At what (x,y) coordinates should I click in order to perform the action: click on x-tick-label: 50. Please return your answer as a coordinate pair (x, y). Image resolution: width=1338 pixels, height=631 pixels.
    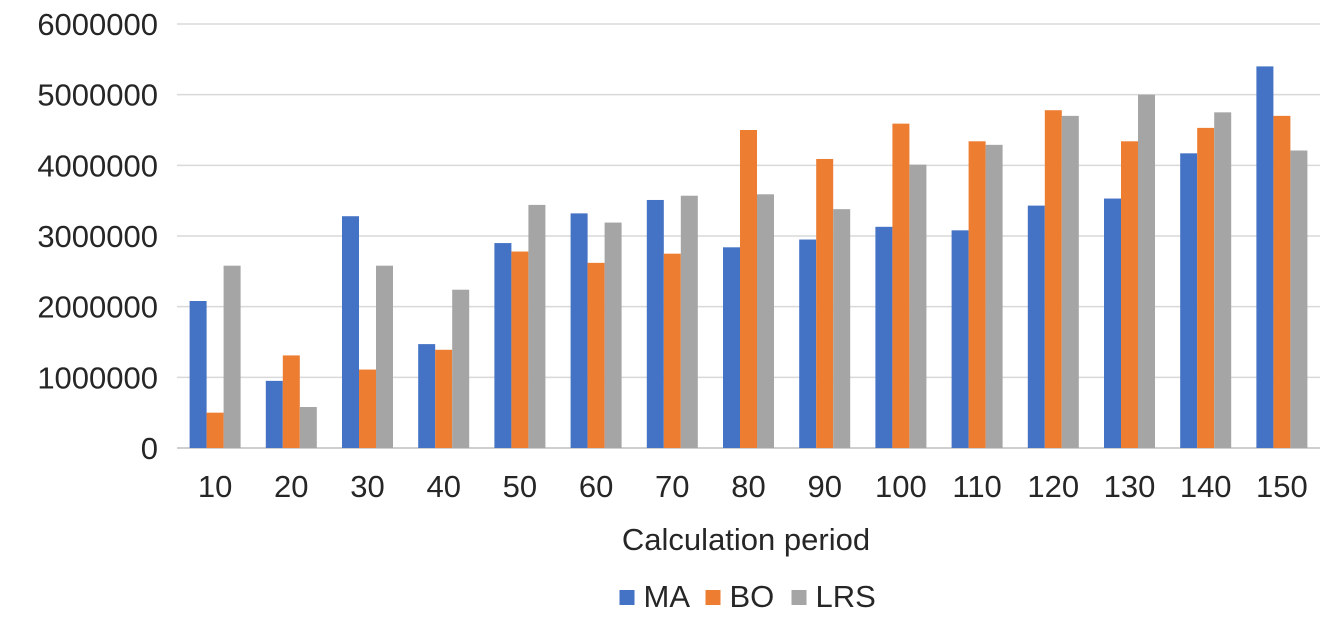
    Looking at the image, I should click on (520, 486).